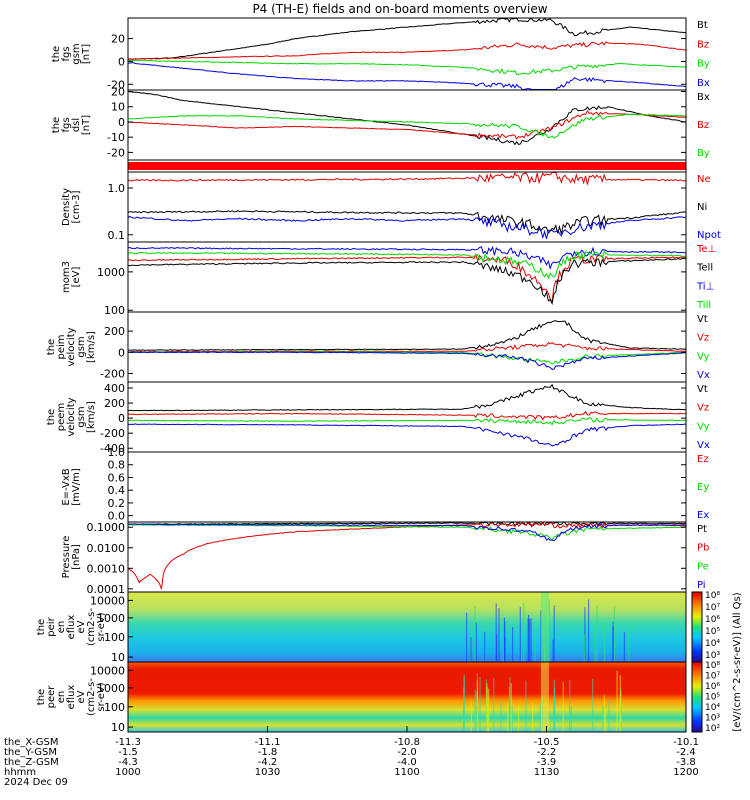 The image size is (750, 800). Describe the element at coordinates (697, 697) in the screenshot. I see `colorbar-bottom` at that location.